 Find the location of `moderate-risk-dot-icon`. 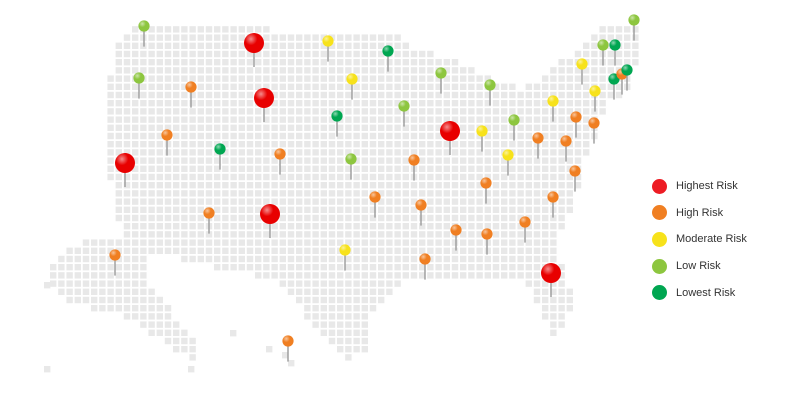

moderate-risk-dot-icon is located at coordinates (659, 239).